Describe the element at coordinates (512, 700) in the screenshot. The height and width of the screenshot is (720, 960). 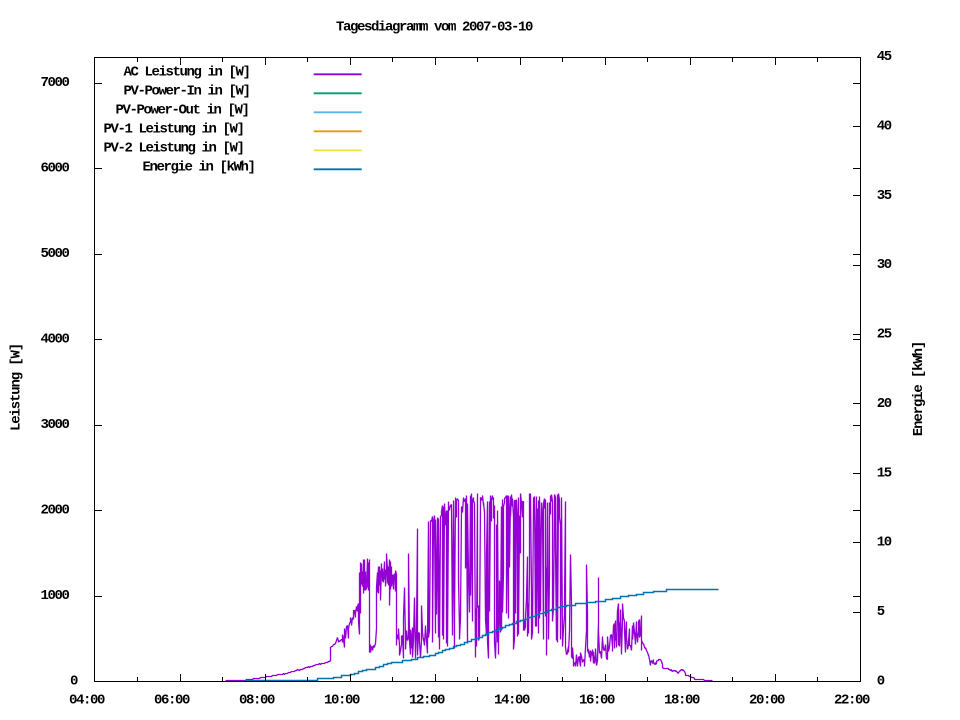
I see `svg-text: 14:00` at that location.